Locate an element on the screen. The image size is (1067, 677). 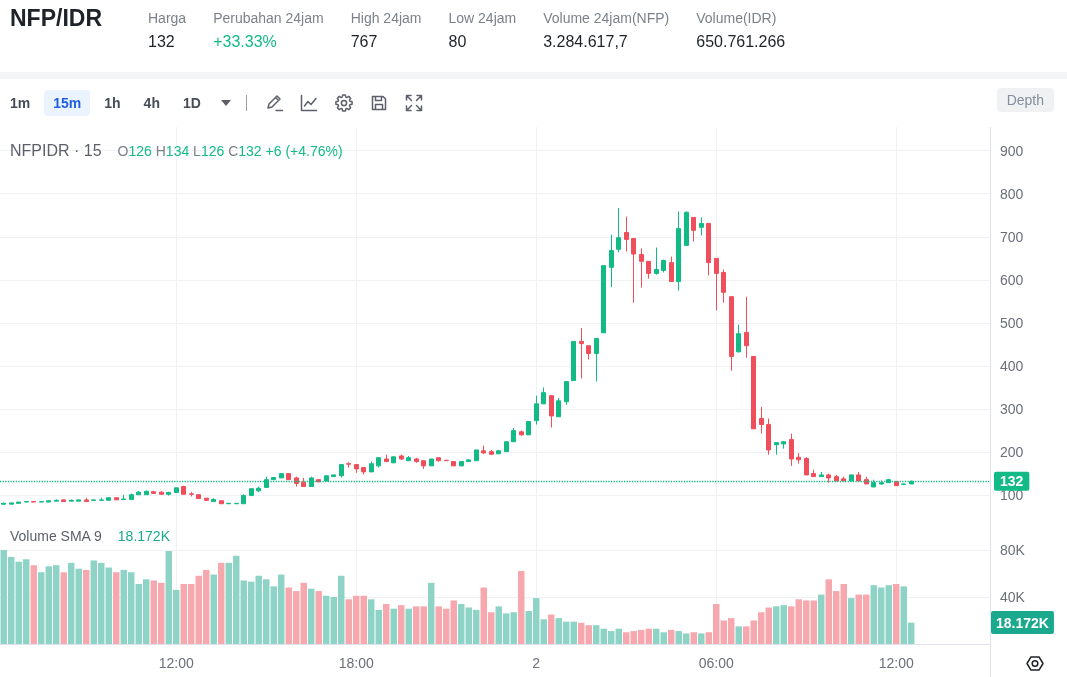
text: 650.761.266 is located at coordinates (741, 42).